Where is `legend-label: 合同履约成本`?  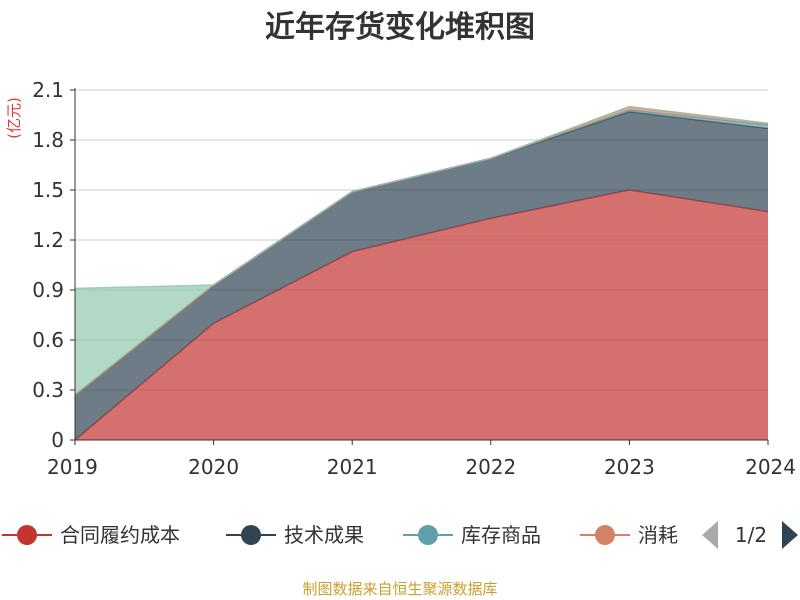
legend-label: 合同履约成本 is located at coordinates (120, 535).